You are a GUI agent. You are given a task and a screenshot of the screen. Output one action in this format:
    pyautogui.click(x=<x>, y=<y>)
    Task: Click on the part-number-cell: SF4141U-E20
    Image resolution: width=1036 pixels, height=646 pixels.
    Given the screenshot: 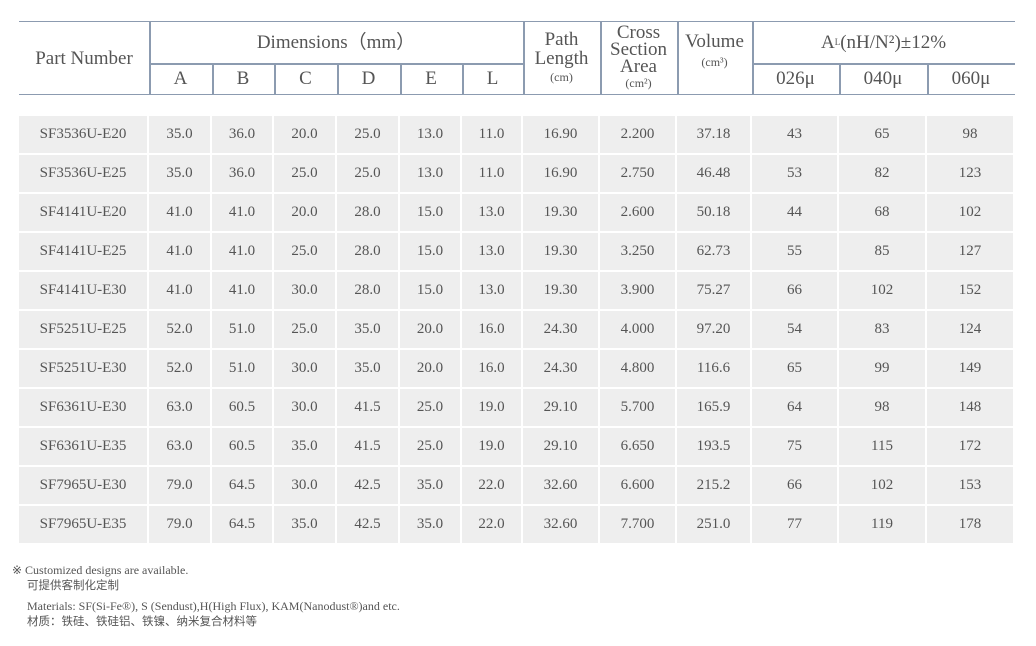 What is the action you would take?
    pyautogui.click(x=84, y=213)
    